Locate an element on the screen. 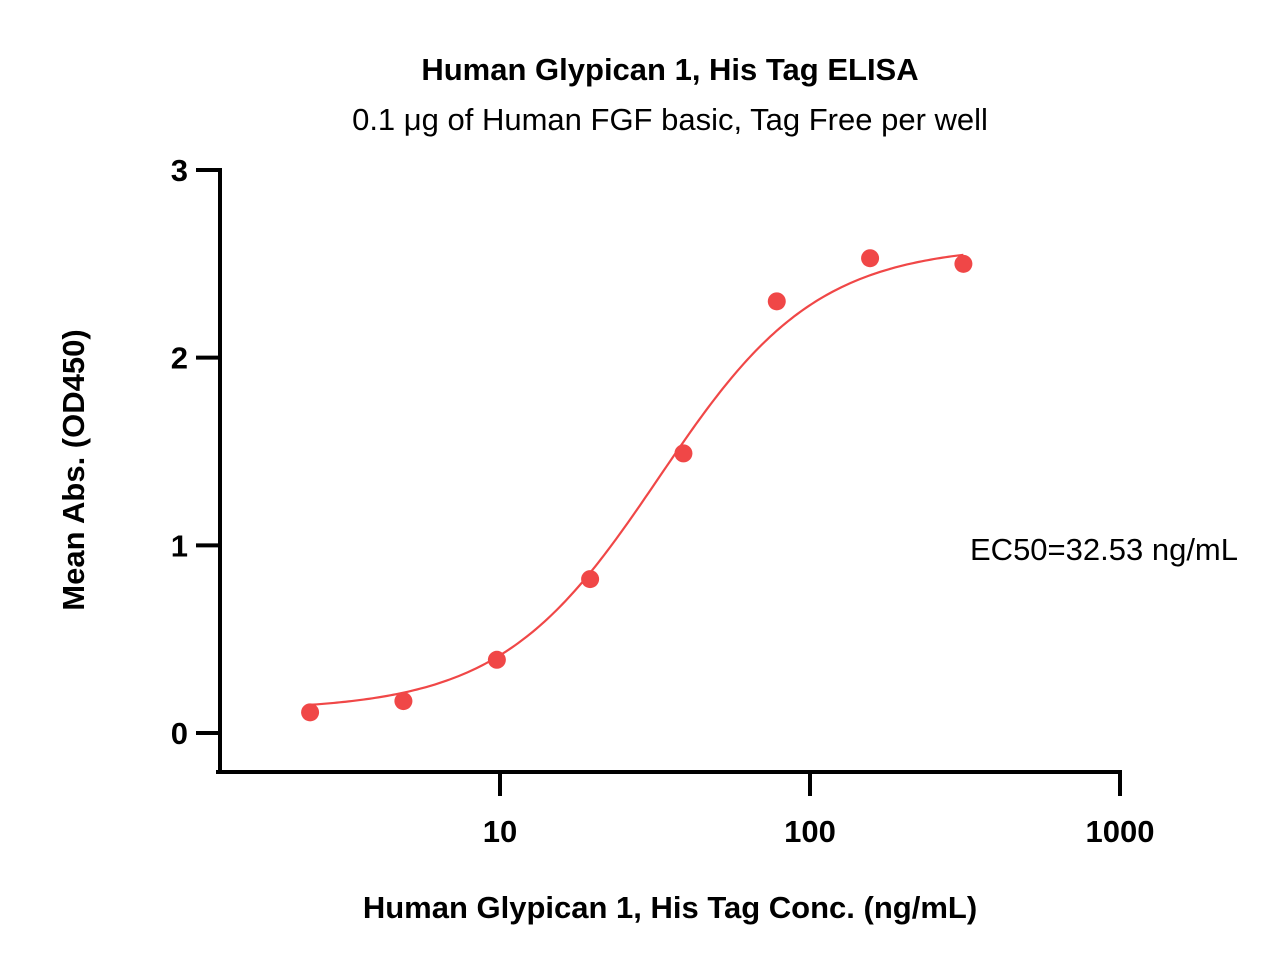 The width and height of the screenshot is (1282, 980). y-tick-label: 0 is located at coordinates (179, 733).